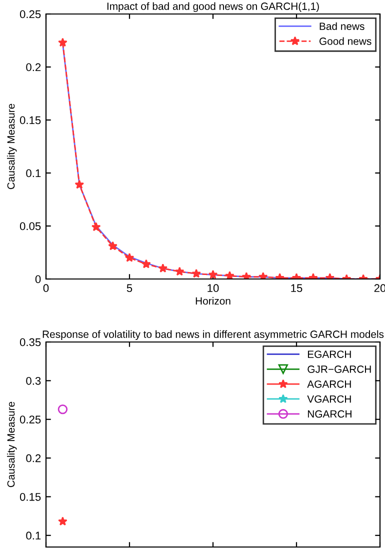 The height and width of the screenshot is (548, 385). Describe the element at coordinates (213, 7) in the screenshot. I see `chart-title: Impact of bad and good news on GARCH(1,1)` at that location.